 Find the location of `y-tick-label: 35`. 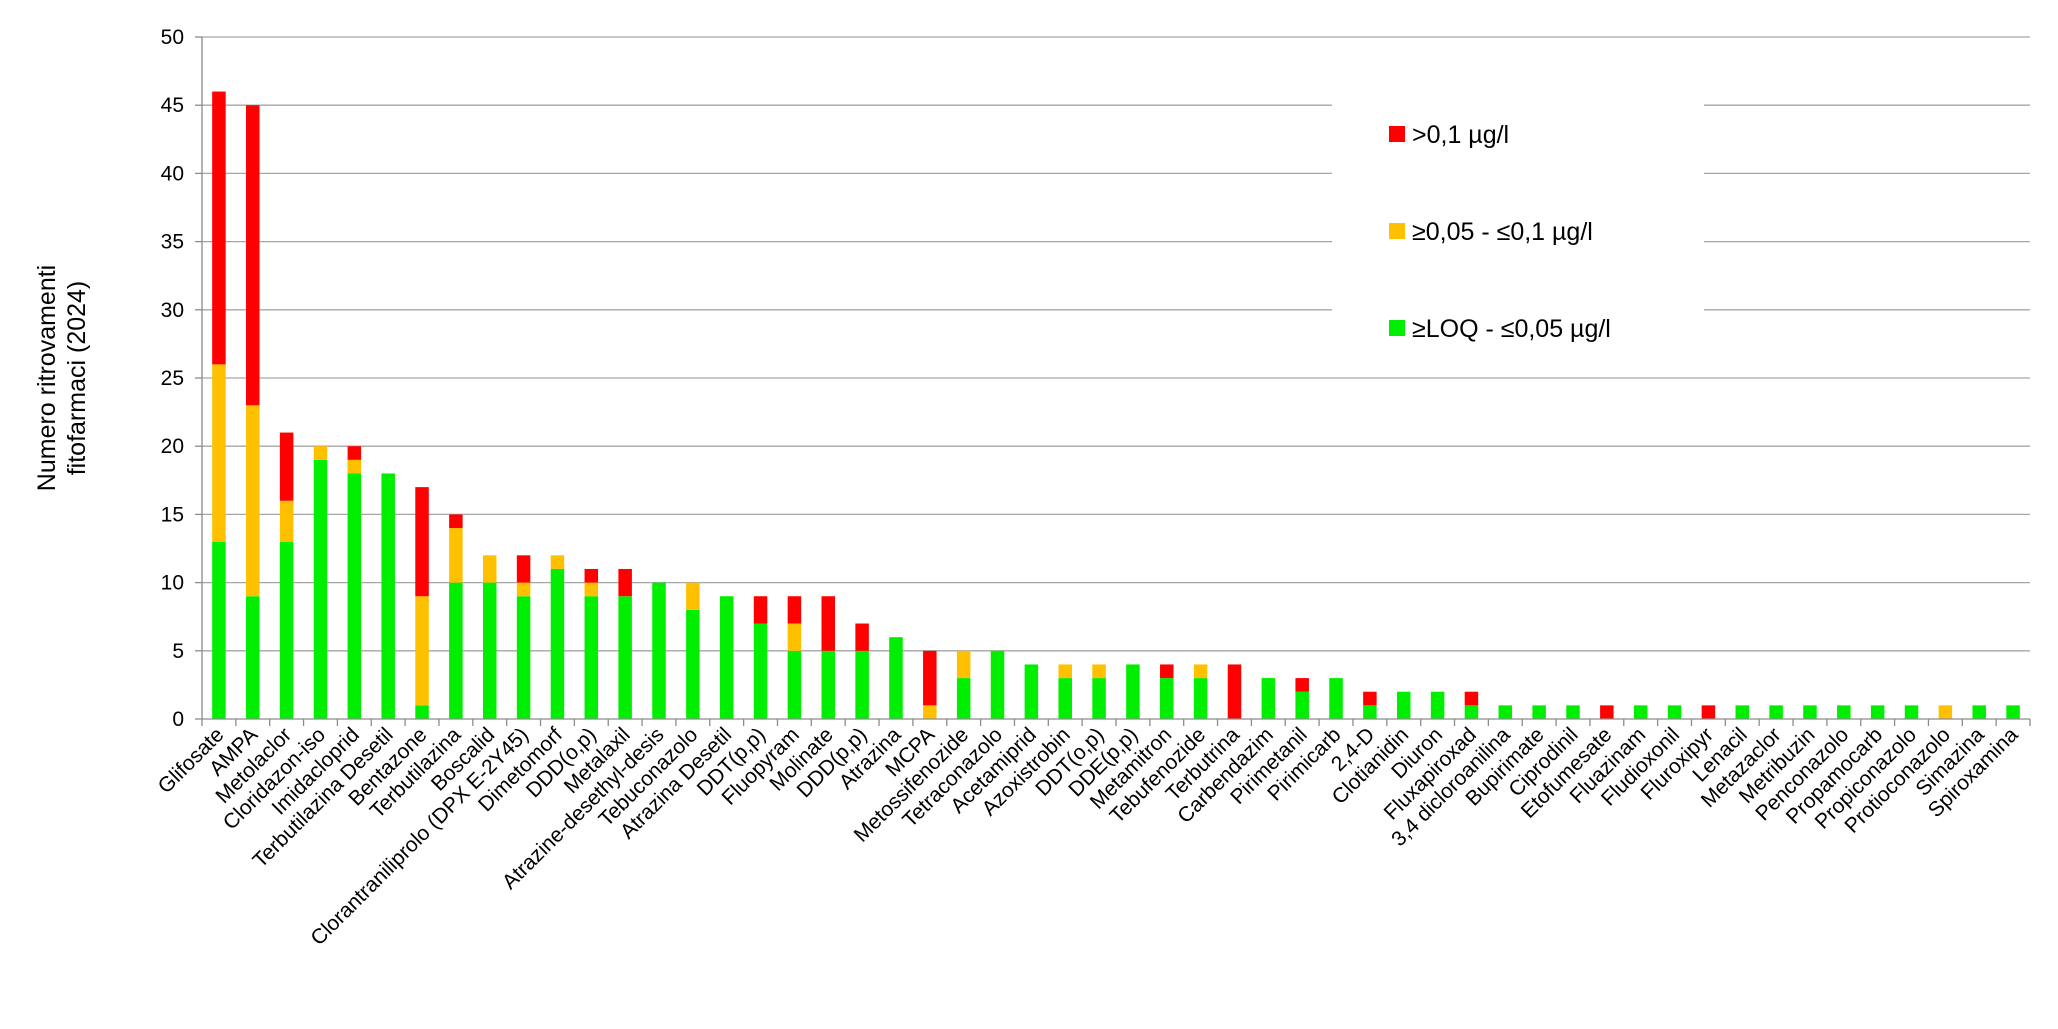

y-tick-label: 35 is located at coordinates (172, 242).